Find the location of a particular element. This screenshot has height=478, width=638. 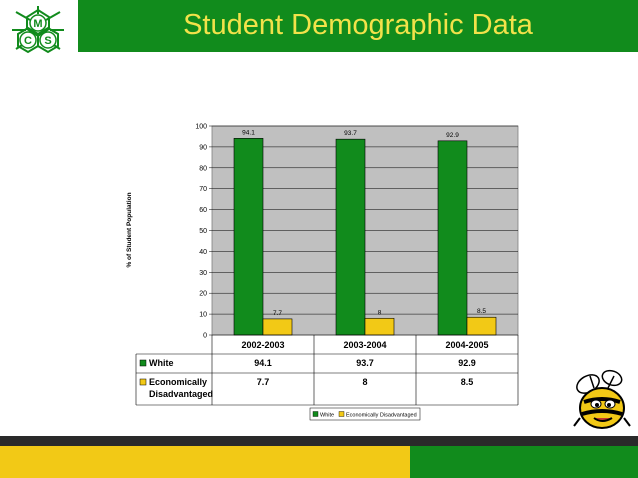

data-label: 8 is located at coordinates (380, 312).